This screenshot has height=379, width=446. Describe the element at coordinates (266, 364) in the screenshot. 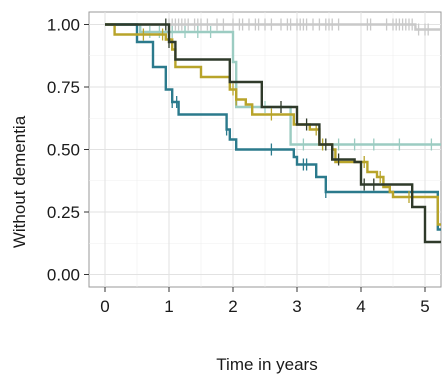

I see `x-axis-title: Time in years` at that location.